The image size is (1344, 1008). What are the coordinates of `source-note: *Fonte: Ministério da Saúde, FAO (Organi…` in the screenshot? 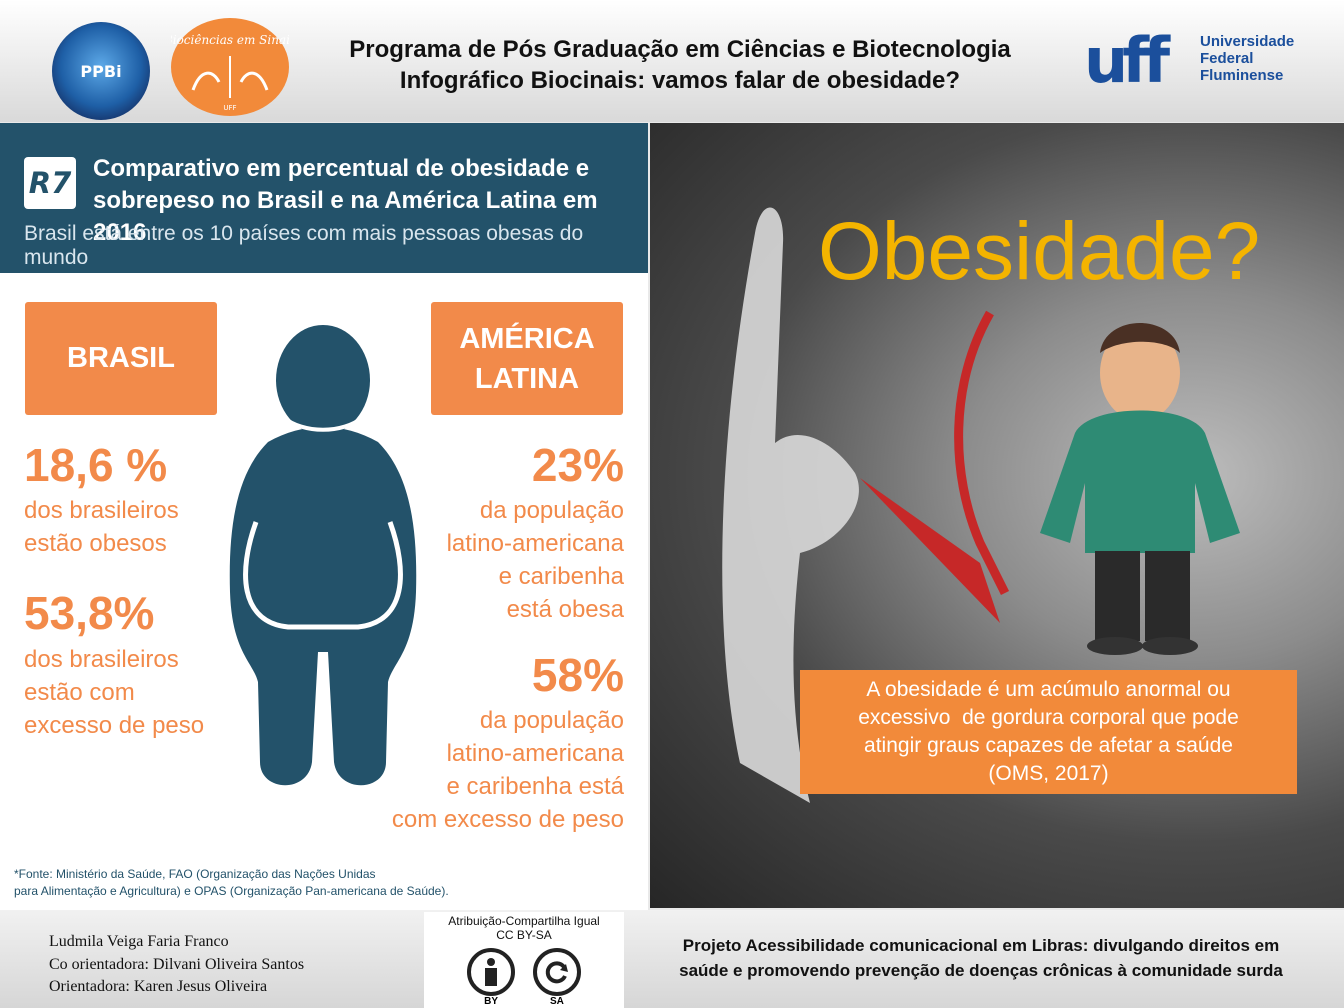 It's located at (324, 883).